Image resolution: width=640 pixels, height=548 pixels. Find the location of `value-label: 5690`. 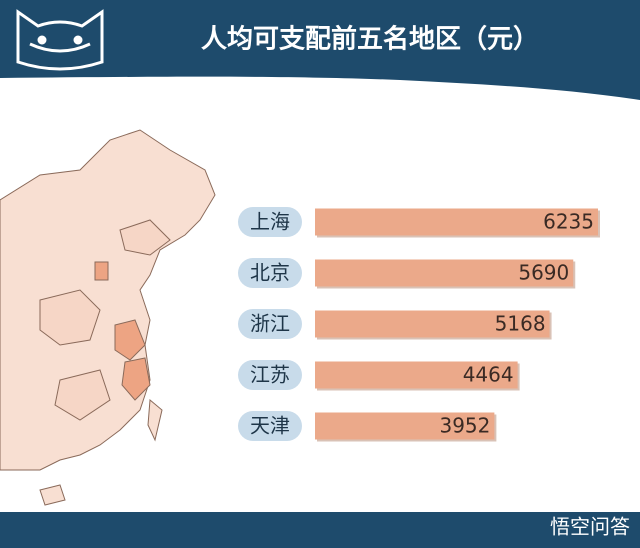

value-label: 5690 is located at coordinates (543, 273).